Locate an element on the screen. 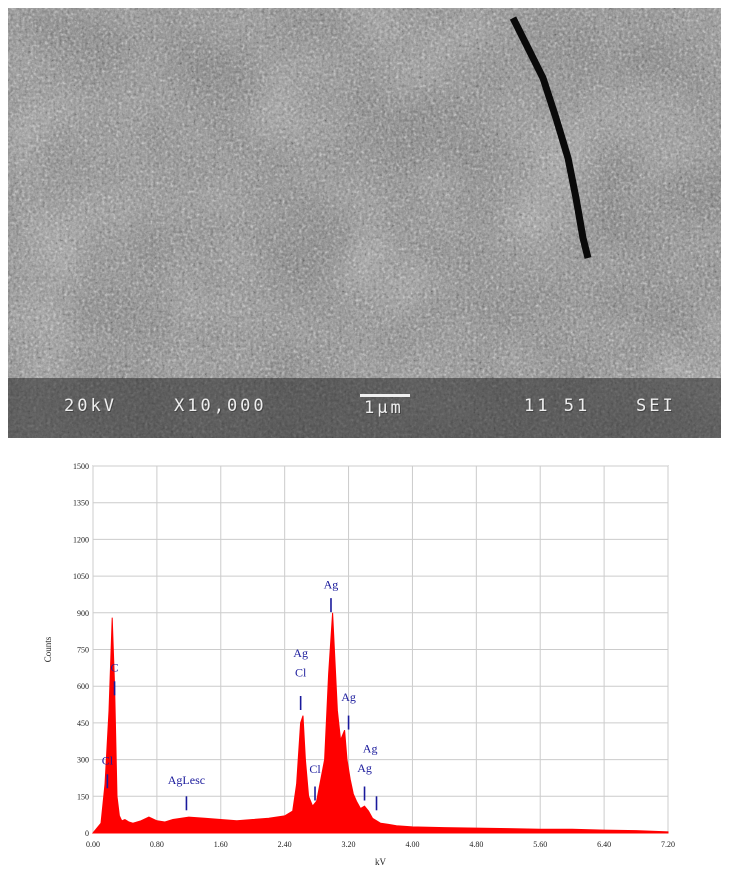  peak-label: C is located at coordinates (115, 668).